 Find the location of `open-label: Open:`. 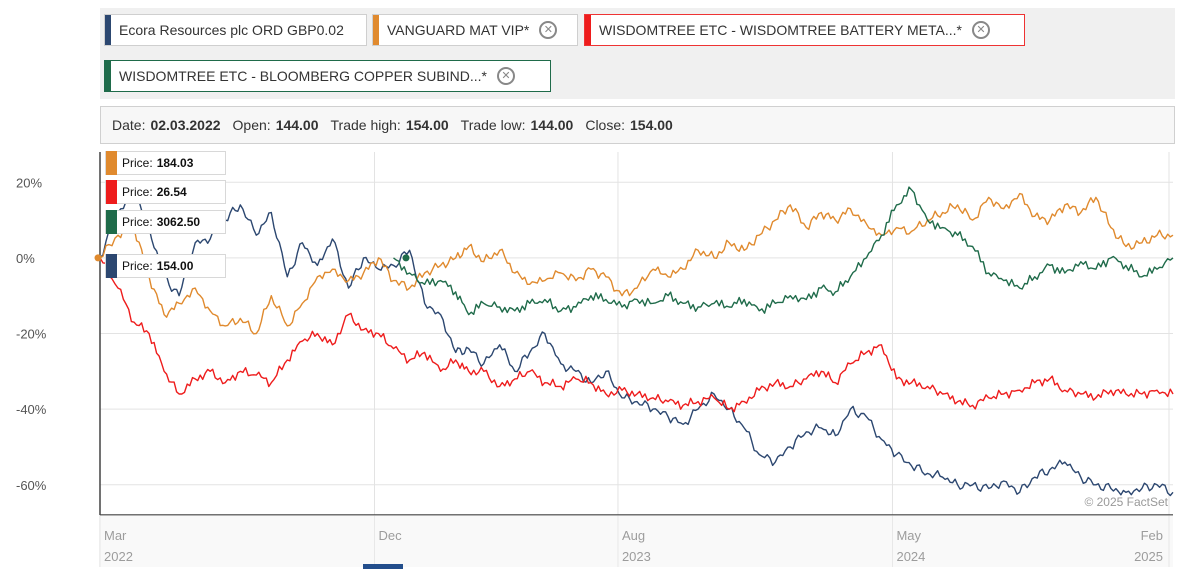

open-label: Open: is located at coordinates (251, 125).